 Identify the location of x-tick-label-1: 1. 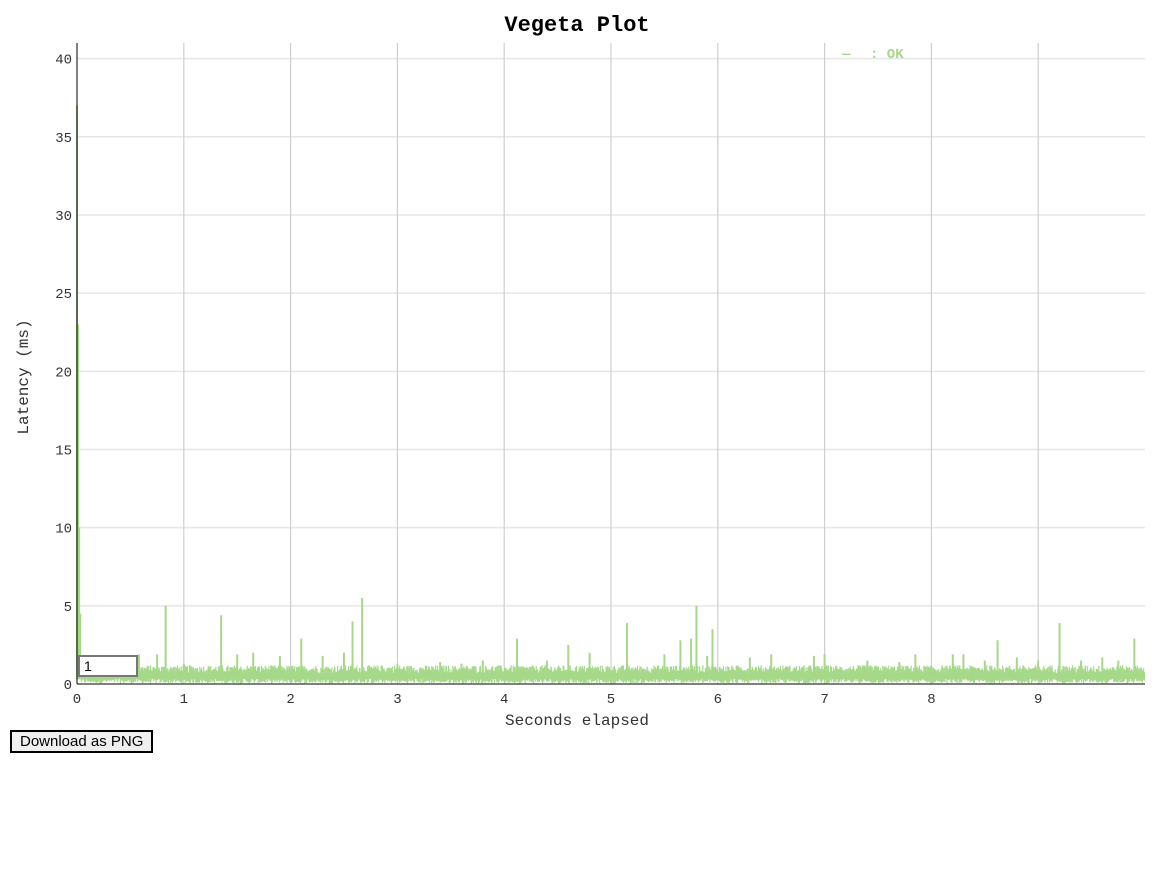
(184, 700).